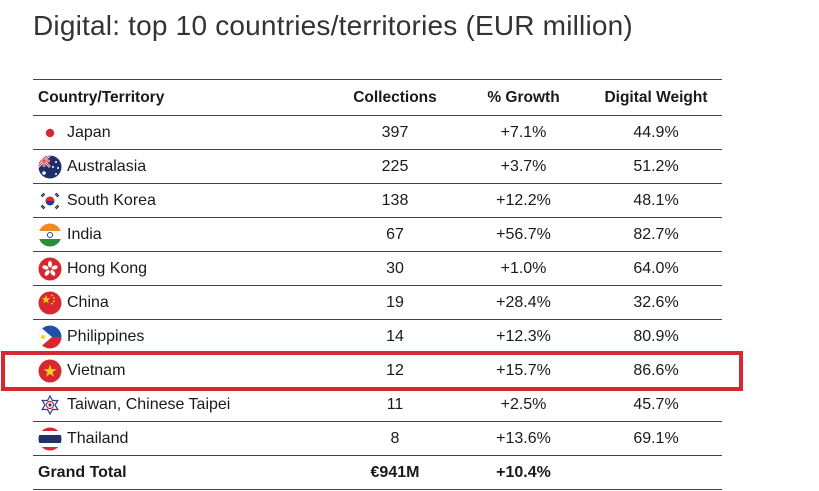  I want to click on collections-value: 14, so click(395, 336).